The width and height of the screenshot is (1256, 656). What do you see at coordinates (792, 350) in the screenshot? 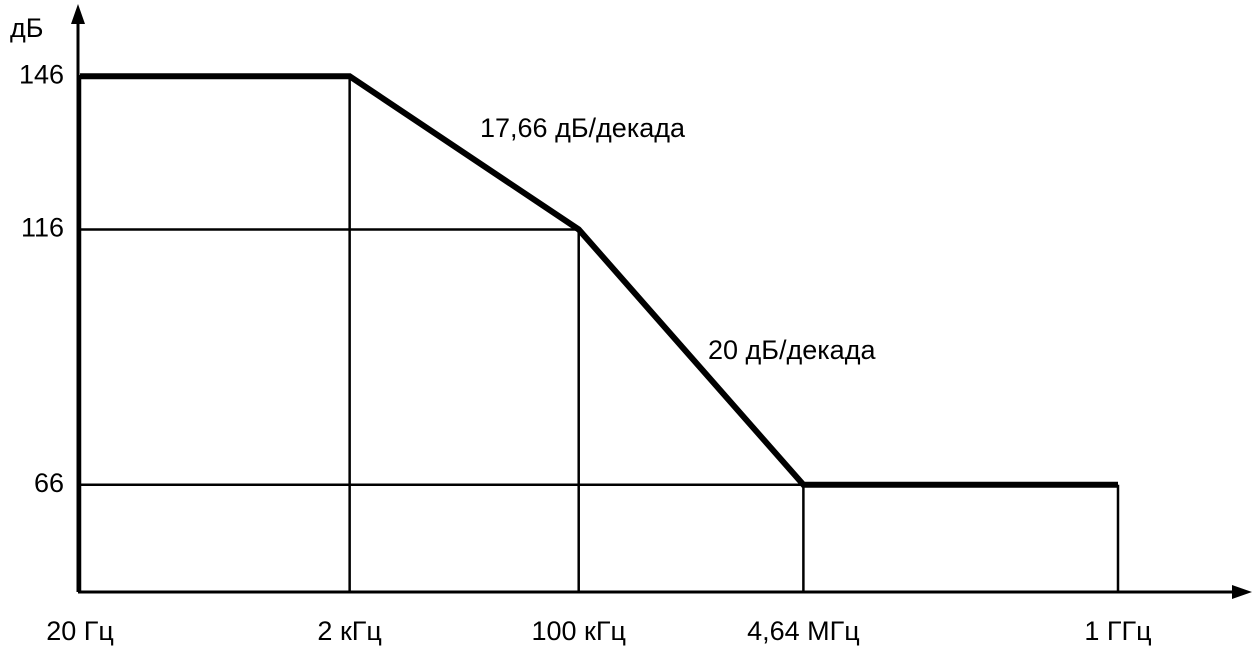
I see `annotation: 20 дБ/декада` at bounding box center [792, 350].